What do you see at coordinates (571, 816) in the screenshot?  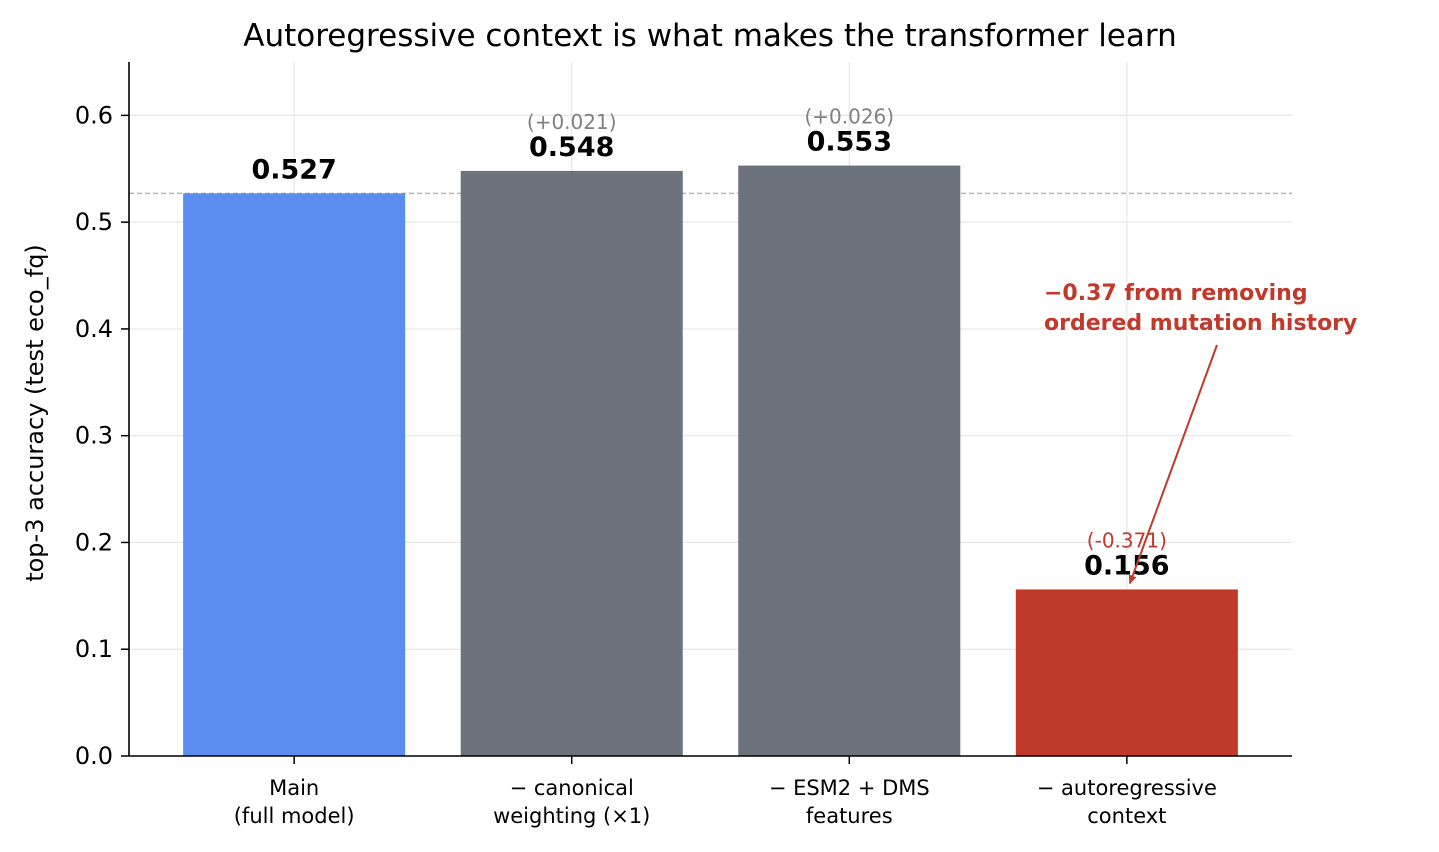 I see `x-tick-label: weighting (×1)` at bounding box center [571, 816].